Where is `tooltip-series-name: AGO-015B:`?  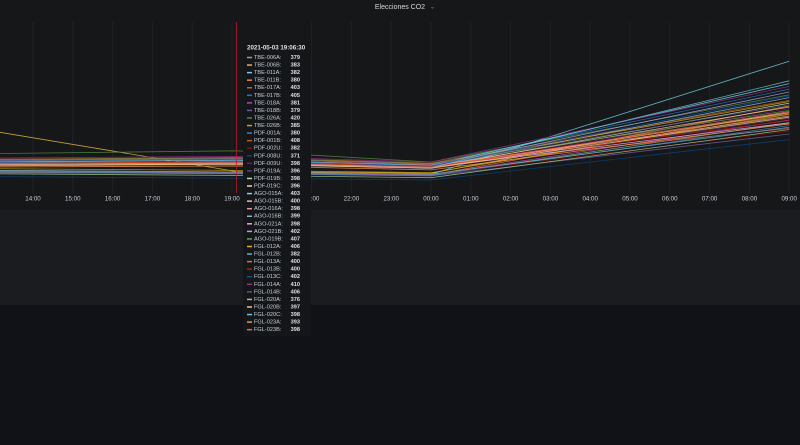
tooltip-series-name: AGO-015B: is located at coordinates (268, 202).